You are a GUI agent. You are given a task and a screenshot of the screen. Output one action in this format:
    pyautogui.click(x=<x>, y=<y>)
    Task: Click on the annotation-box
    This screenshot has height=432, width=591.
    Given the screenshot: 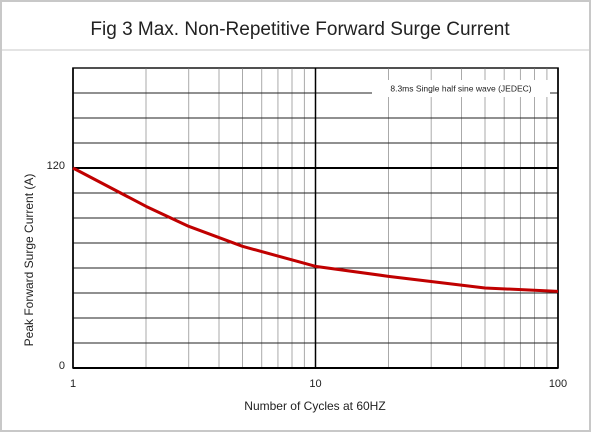 What is the action you would take?
    pyautogui.click(x=461, y=88)
    